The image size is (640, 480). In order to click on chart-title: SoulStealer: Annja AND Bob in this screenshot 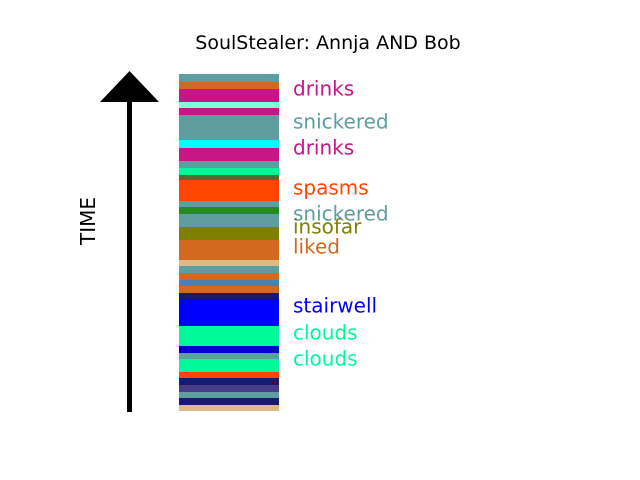, I will do `click(327, 43)`.